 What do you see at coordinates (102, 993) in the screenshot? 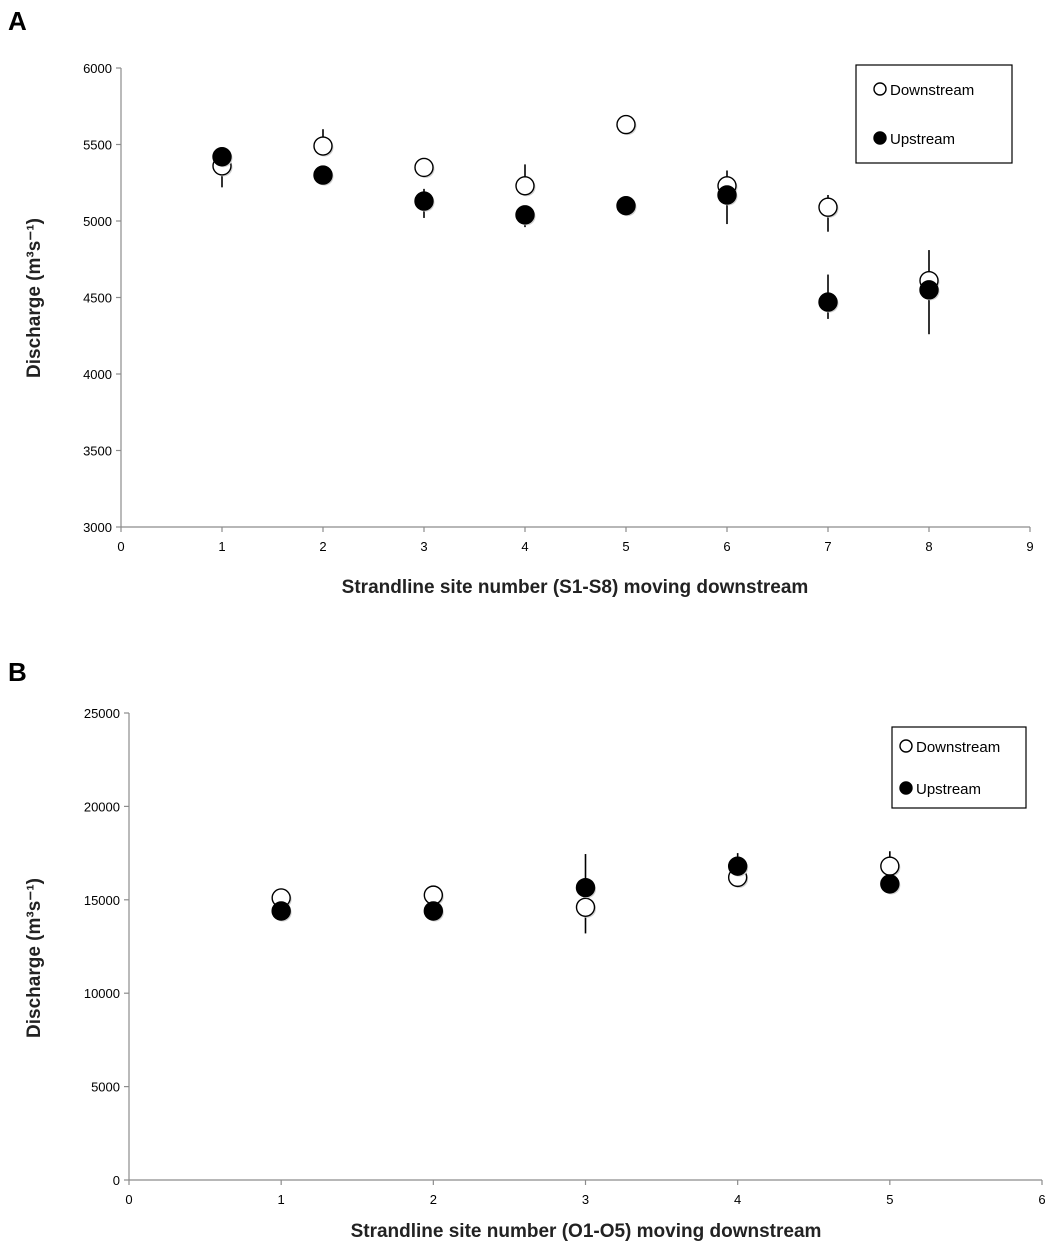
I see `y-tick-label: 10000` at bounding box center [102, 993].